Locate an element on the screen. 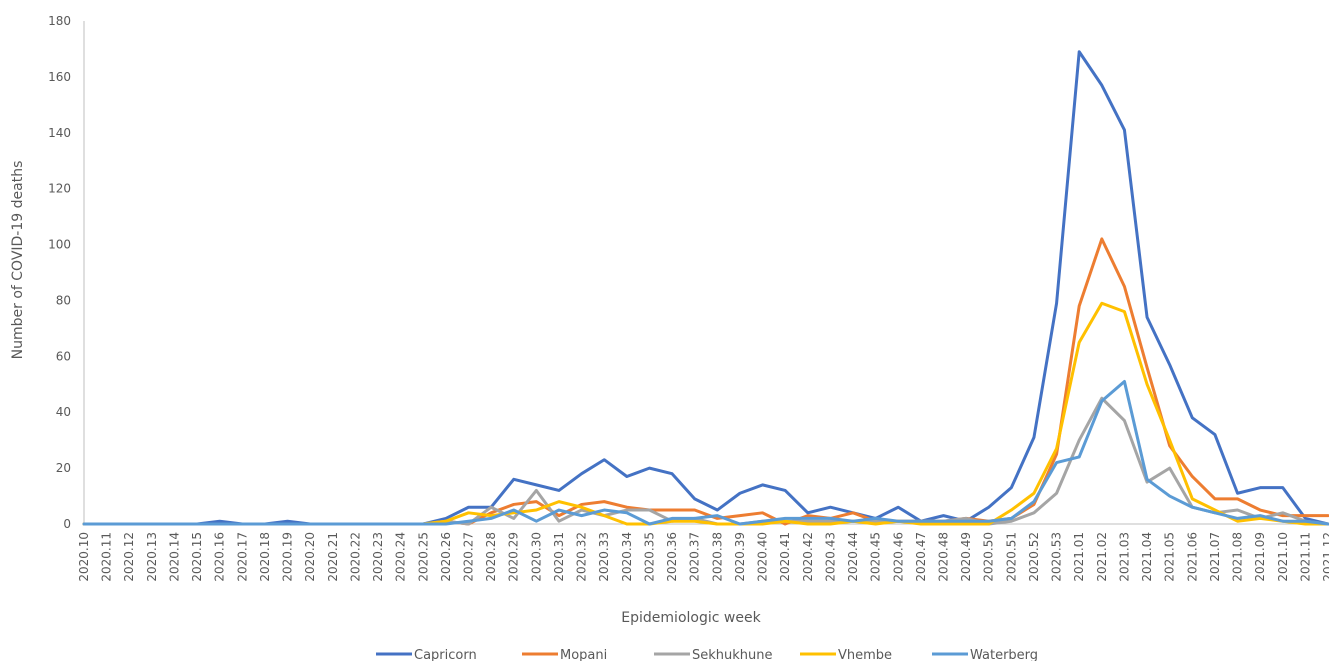  x-tick-label: 2020.19 is located at coordinates (288, 557).